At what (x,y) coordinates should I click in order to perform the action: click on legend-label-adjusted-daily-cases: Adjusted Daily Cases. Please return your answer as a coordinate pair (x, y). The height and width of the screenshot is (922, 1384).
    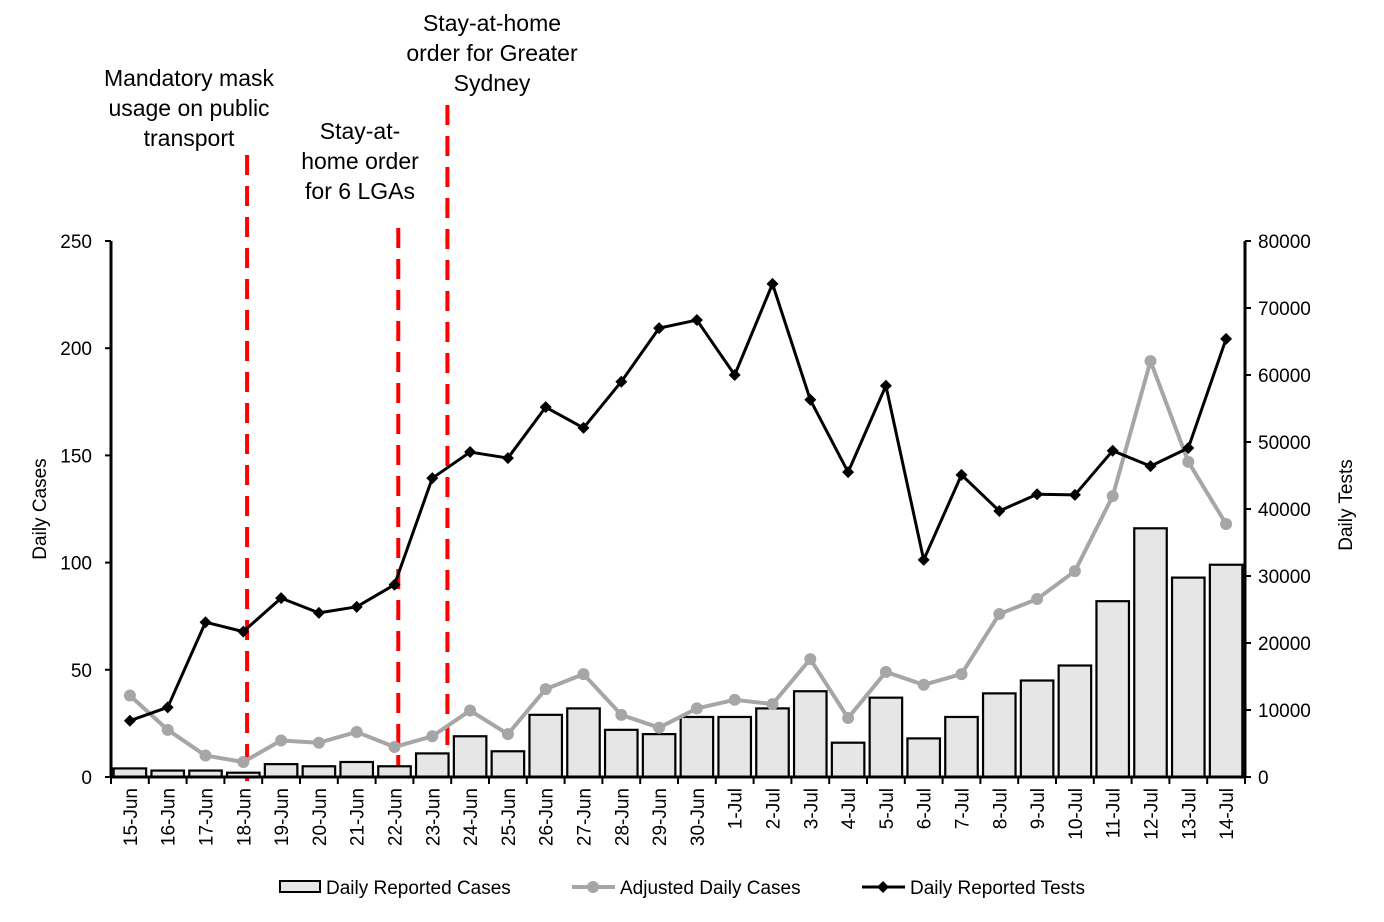
    Looking at the image, I should click on (710, 888).